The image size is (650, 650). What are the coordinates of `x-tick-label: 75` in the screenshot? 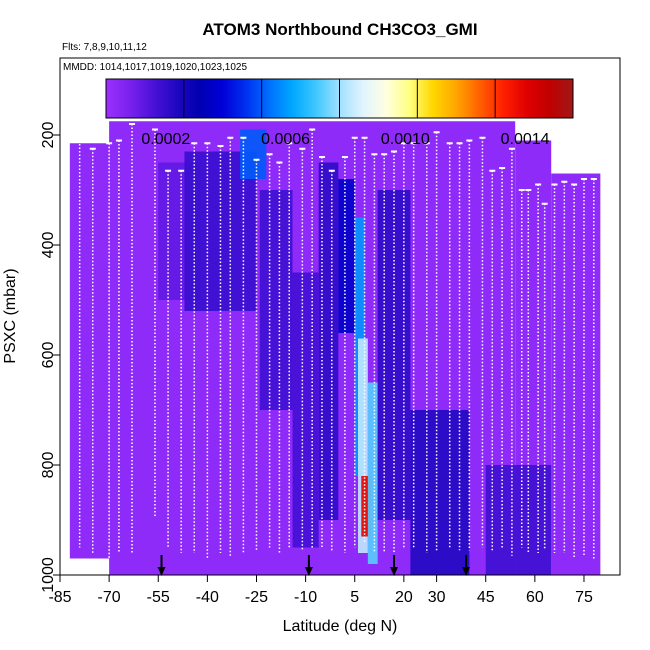 It's located at (584, 597).